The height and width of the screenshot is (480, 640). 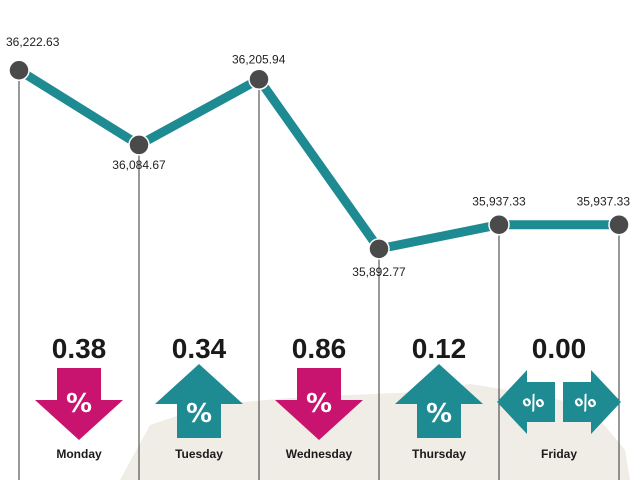 What do you see at coordinates (199, 348) in the screenshot?
I see `percent-change-value: 0.34` at bounding box center [199, 348].